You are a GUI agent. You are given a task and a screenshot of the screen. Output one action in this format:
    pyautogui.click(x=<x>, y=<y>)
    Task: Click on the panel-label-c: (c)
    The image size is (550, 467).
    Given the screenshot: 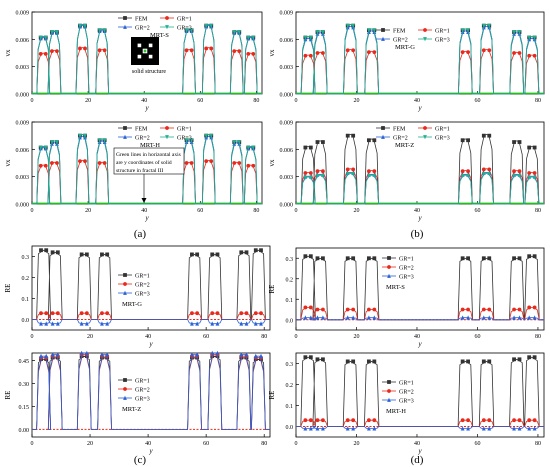 What is the action you would take?
    pyautogui.click(x=140, y=460)
    